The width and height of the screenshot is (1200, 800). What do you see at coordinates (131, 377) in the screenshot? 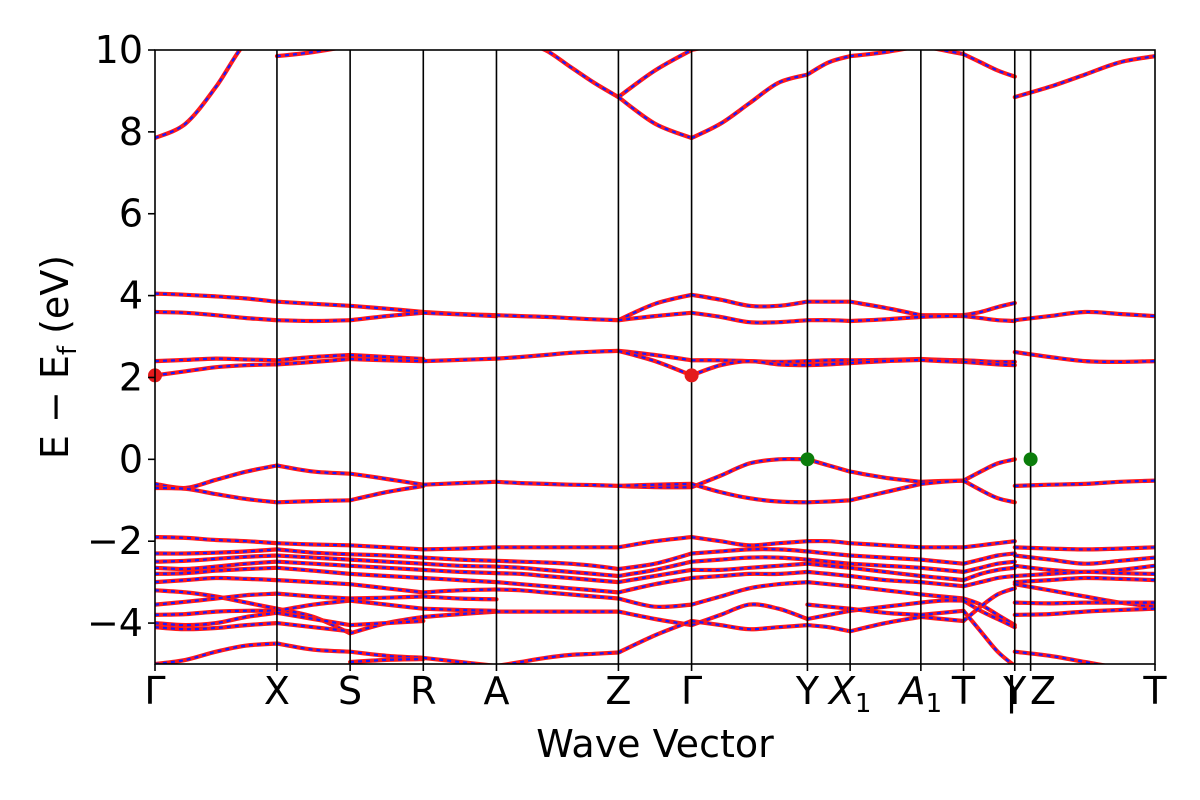
I see `y-tick-label: 2` at bounding box center [131, 377].